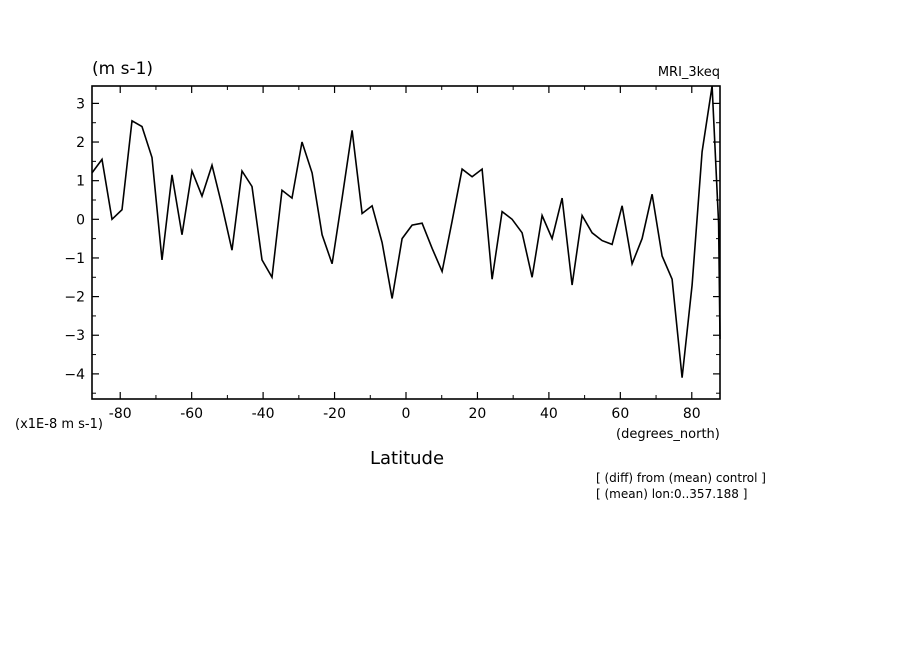 The width and height of the screenshot is (904, 654). What do you see at coordinates (80, 104) in the screenshot?
I see `y-tick-label: 3` at bounding box center [80, 104].